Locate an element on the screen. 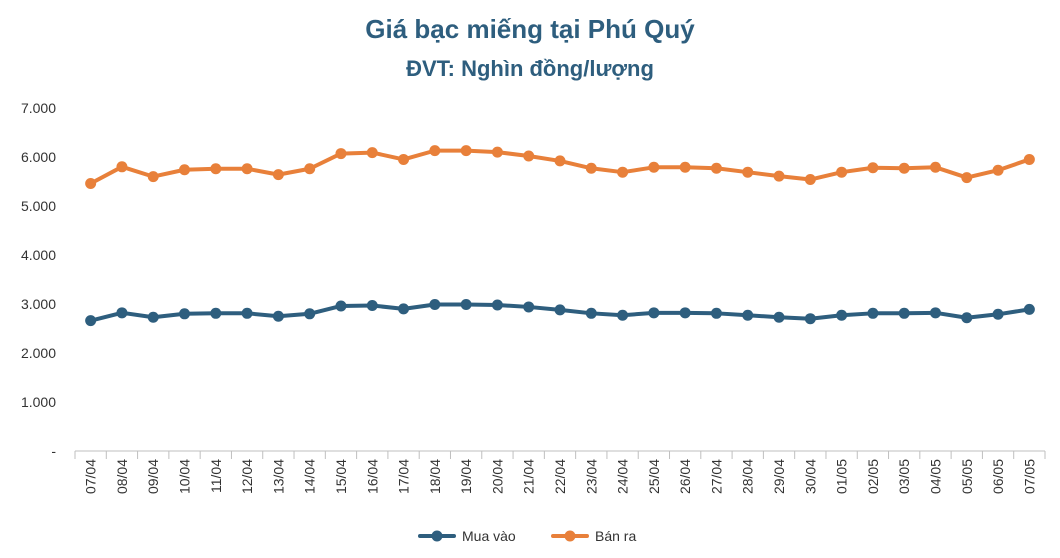  x-tick-label: 01/05 is located at coordinates (842, 476).